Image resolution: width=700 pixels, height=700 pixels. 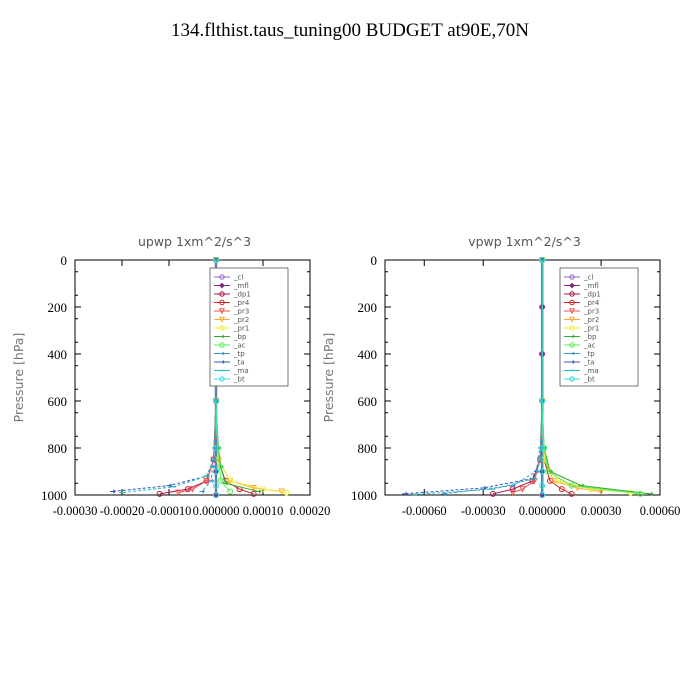 I want to click on legend-label: _tp, so click(x=589, y=354).